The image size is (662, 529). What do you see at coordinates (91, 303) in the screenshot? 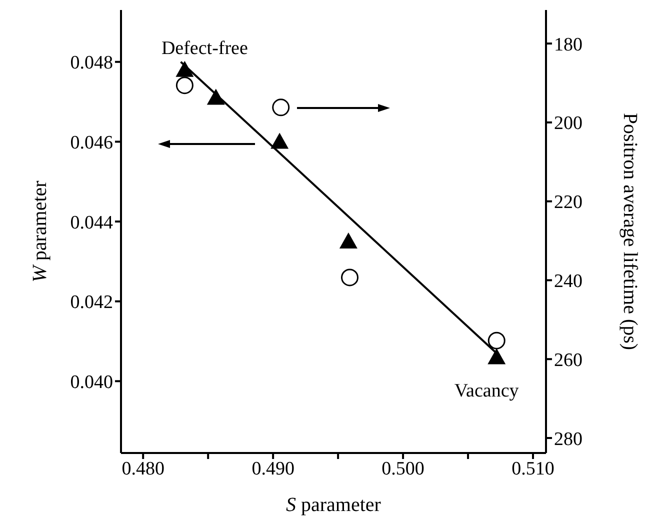
I see `y-tick-label: 0.042` at bounding box center [91, 303].